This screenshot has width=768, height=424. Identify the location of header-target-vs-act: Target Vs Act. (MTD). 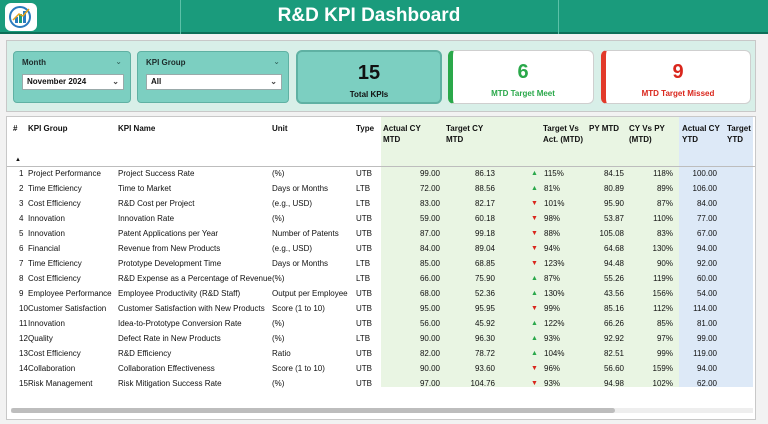
(563, 134).